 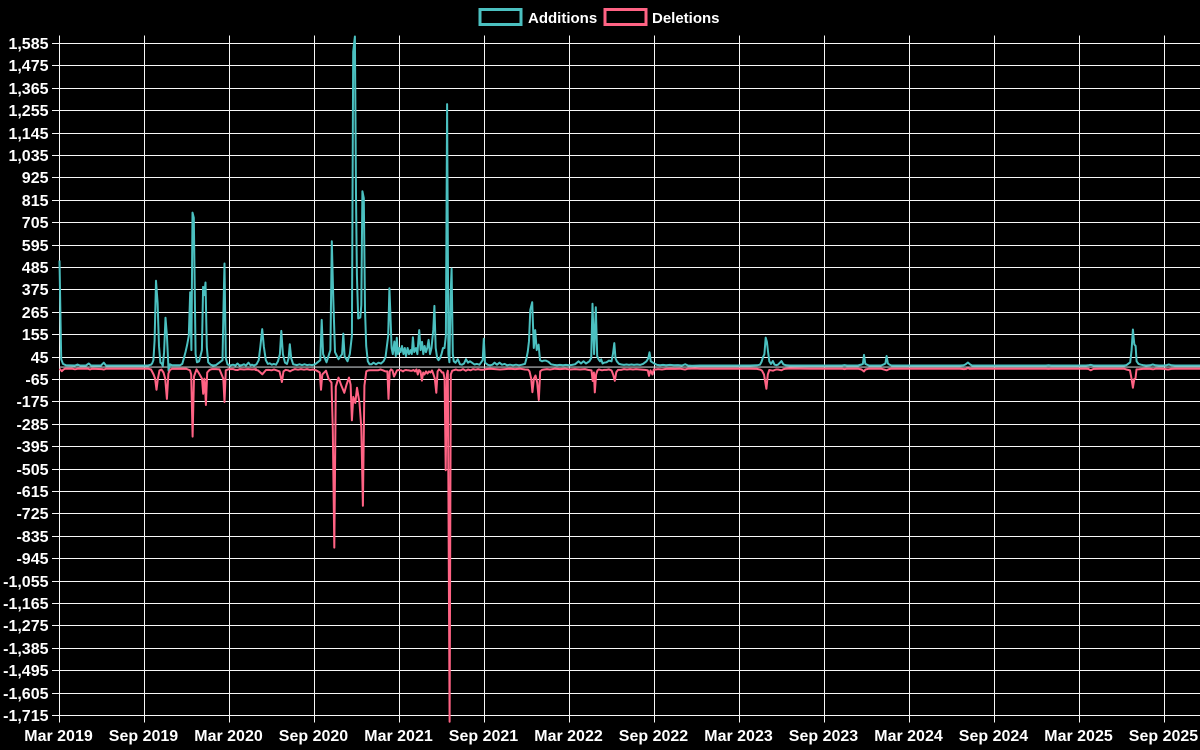 I want to click on svg-text: 595, so click(x=35, y=246).